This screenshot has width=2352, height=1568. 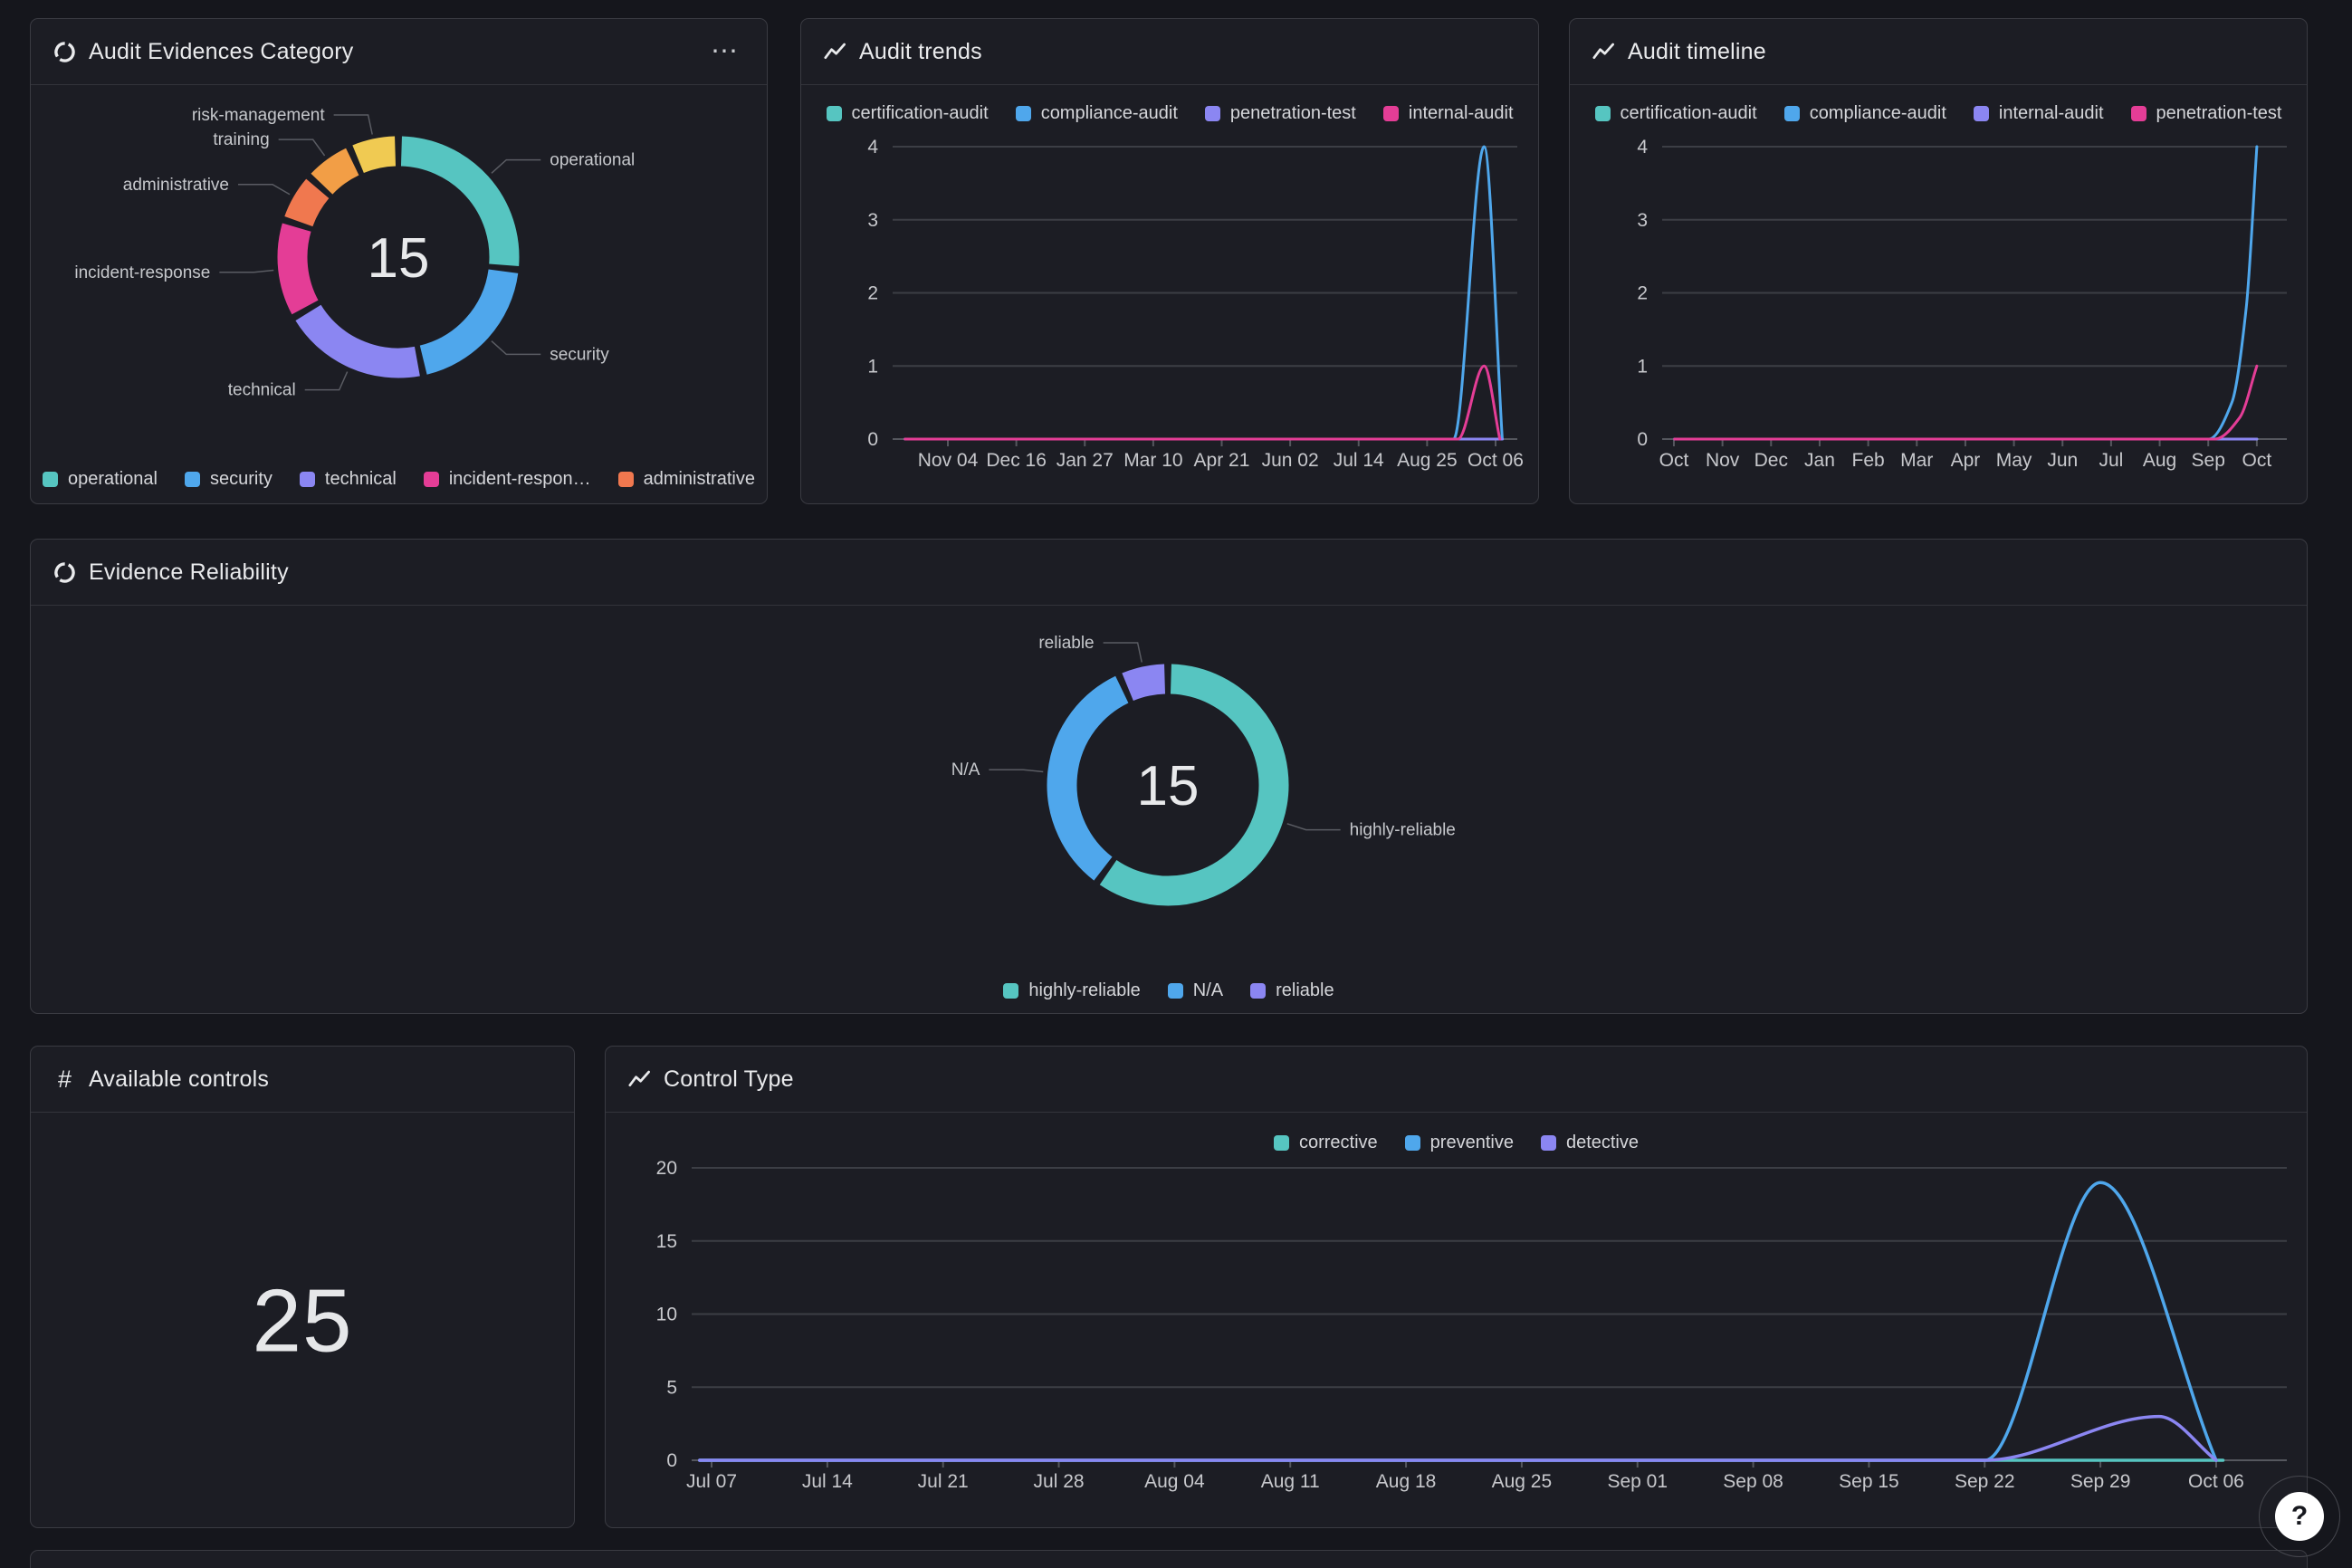 What do you see at coordinates (302, 1320) in the screenshot?
I see `panel-body: 25` at bounding box center [302, 1320].